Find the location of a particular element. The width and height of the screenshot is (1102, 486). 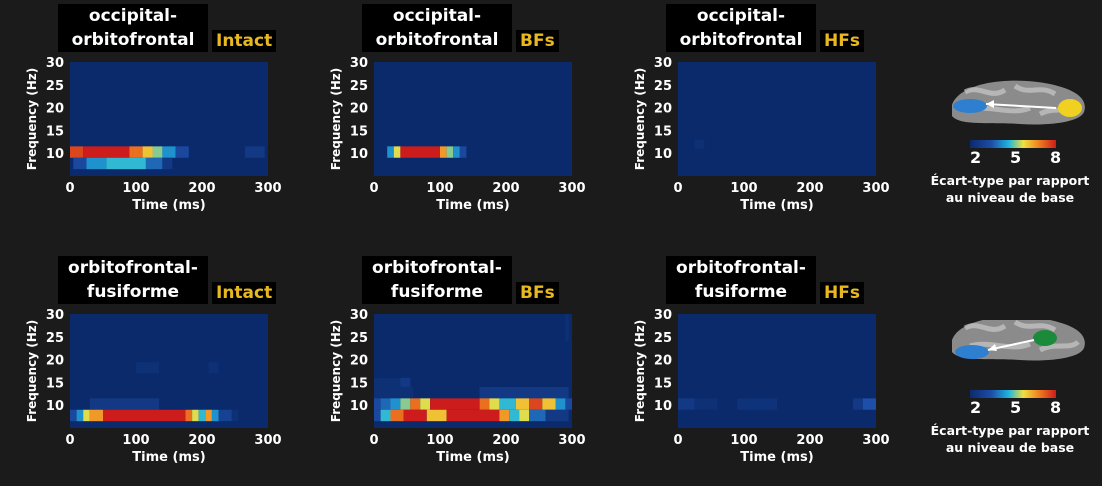

x-axis-label: Time (ms) is located at coordinates (168, 457).